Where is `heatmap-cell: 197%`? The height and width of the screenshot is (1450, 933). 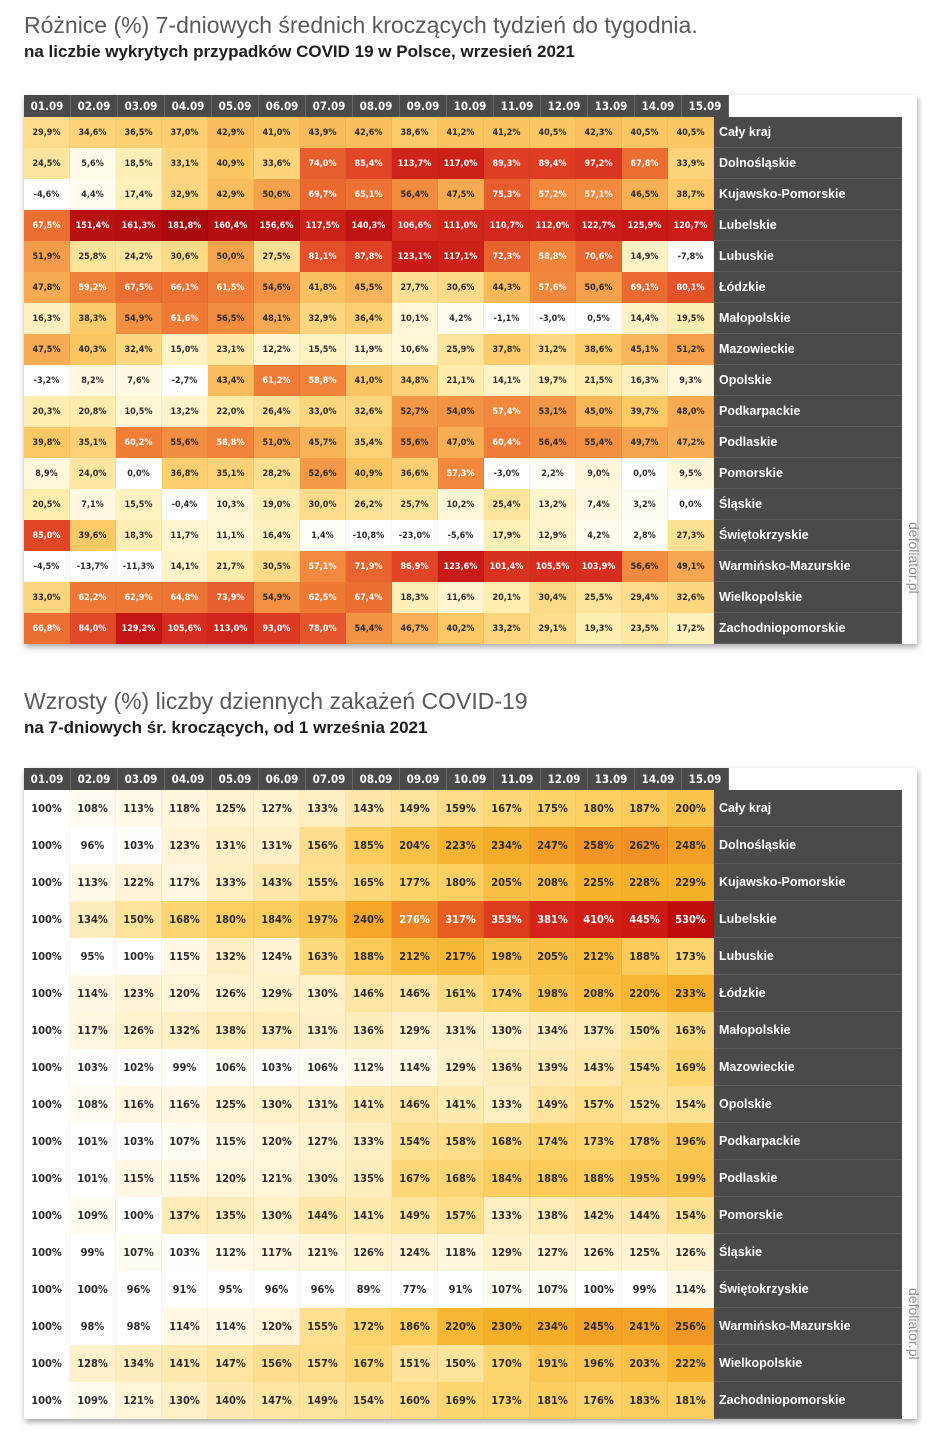 heatmap-cell: 197% is located at coordinates (323, 919).